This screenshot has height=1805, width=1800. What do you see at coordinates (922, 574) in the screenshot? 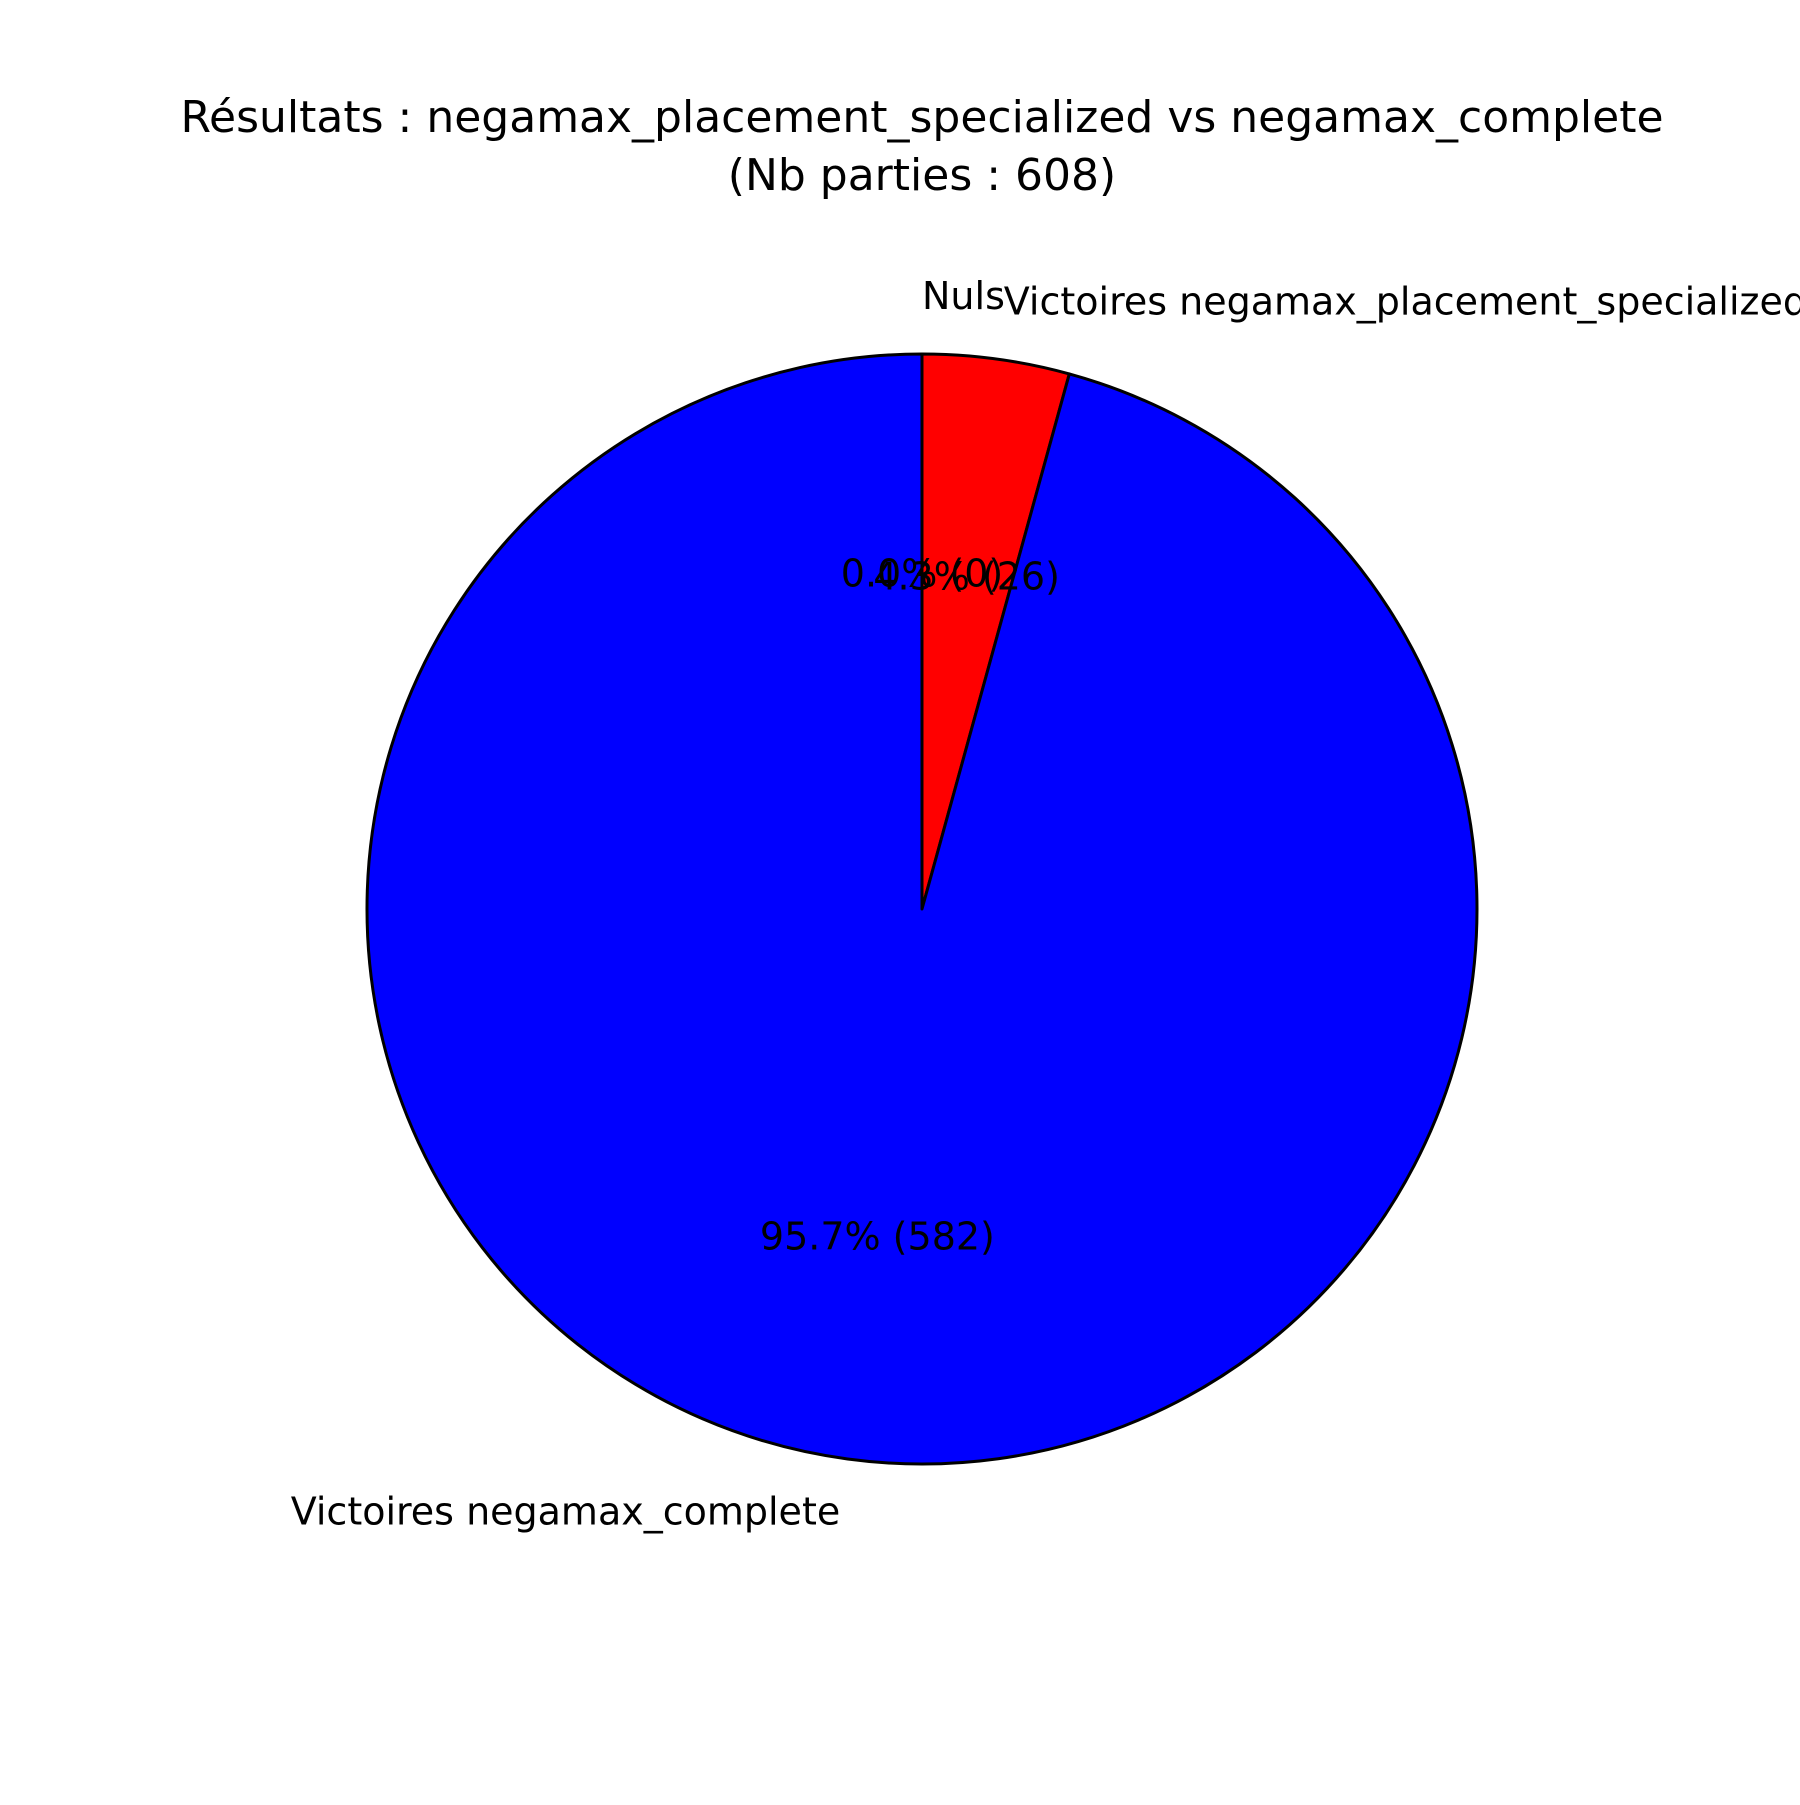
I see `pie-percent-label-nuls: 0.0% (0)` at bounding box center [922, 574].